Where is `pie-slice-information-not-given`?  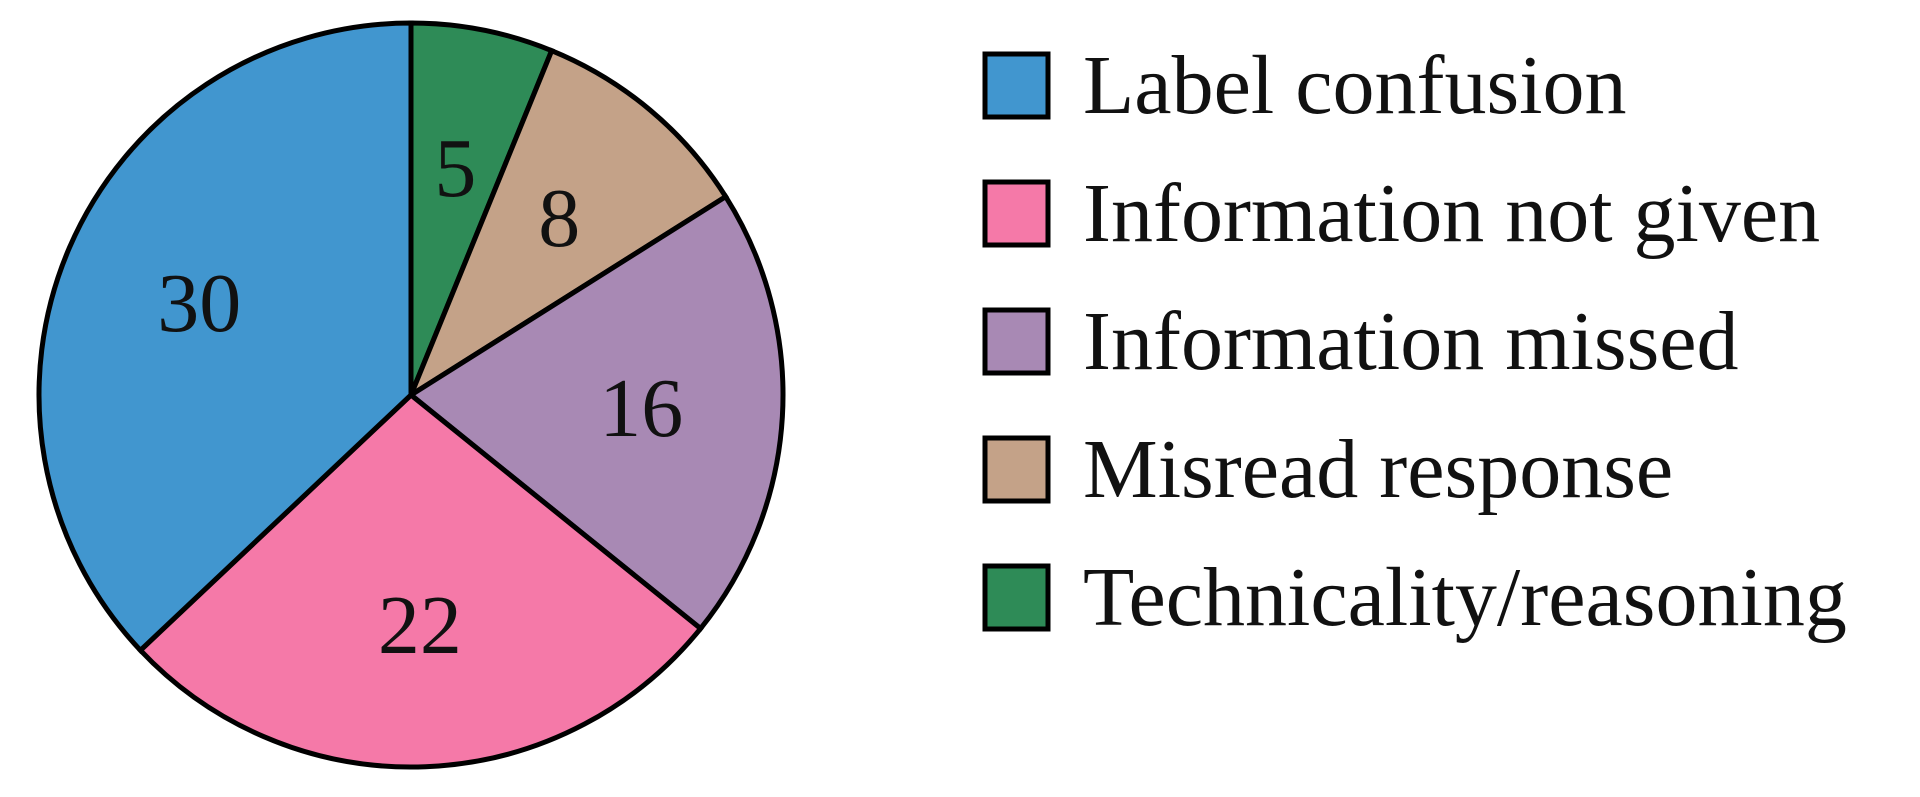 pie-slice-information-not-given is located at coordinates (420, 580).